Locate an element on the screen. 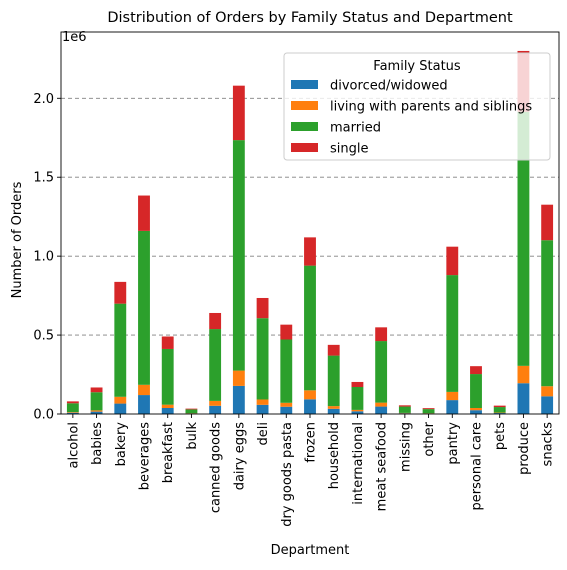 The width and height of the screenshot is (567, 570). legend-label: living with parents and siblings is located at coordinates (431, 107).